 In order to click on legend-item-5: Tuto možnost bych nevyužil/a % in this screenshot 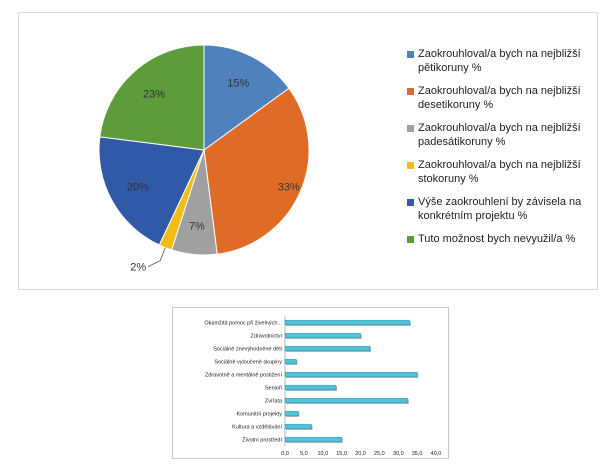, I will do `click(501, 239)`.